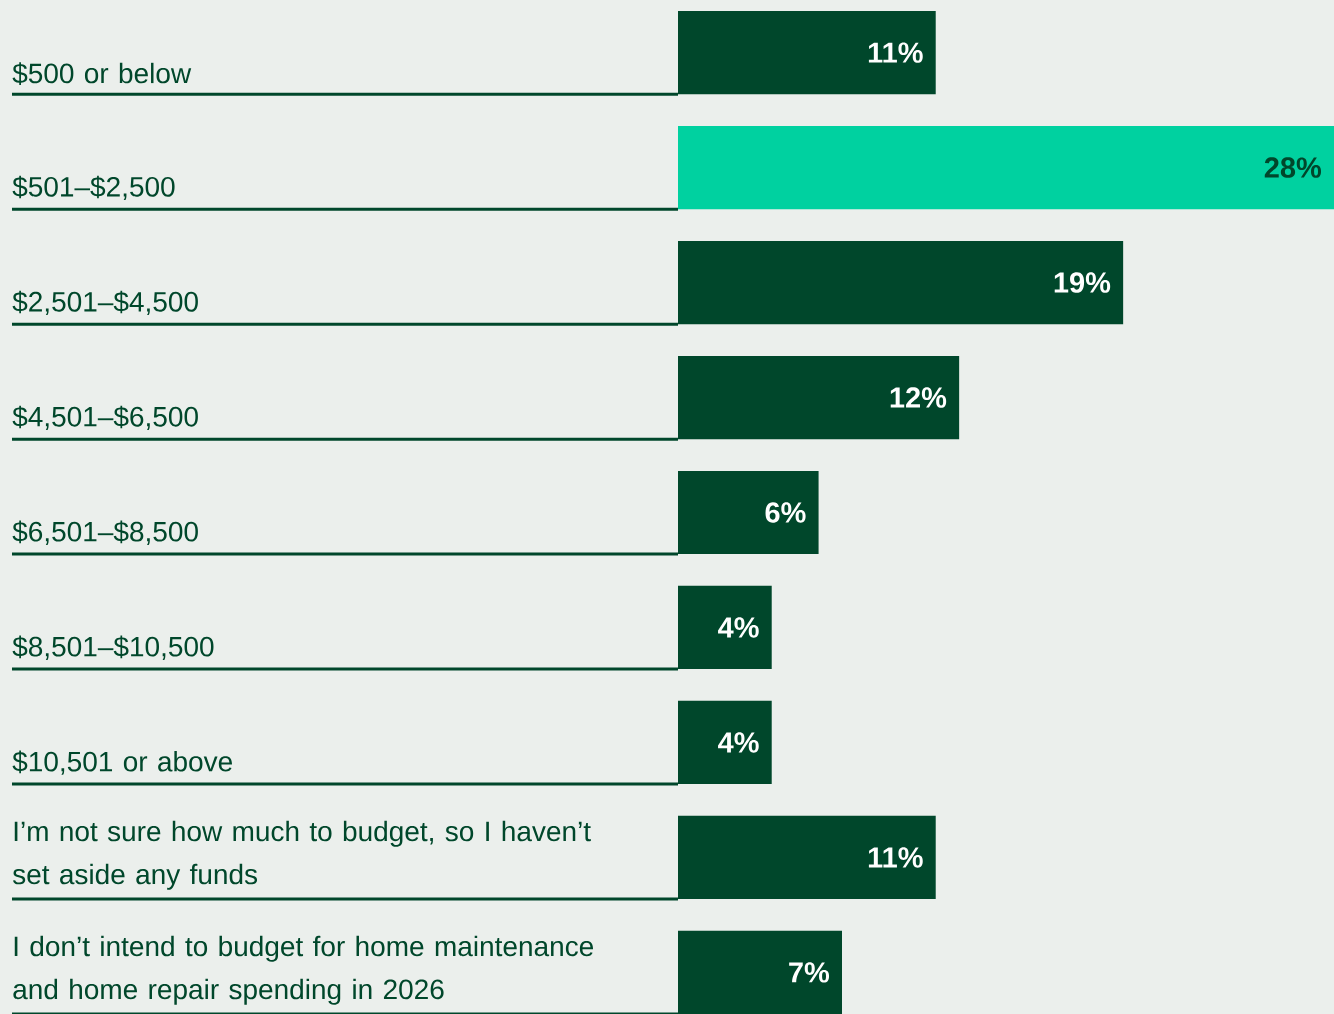 The image size is (1334, 1014). What do you see at coordinates (1293, 167) in the screenshot?
I see `data-label: 28%` at bounding box center [1293, 167].